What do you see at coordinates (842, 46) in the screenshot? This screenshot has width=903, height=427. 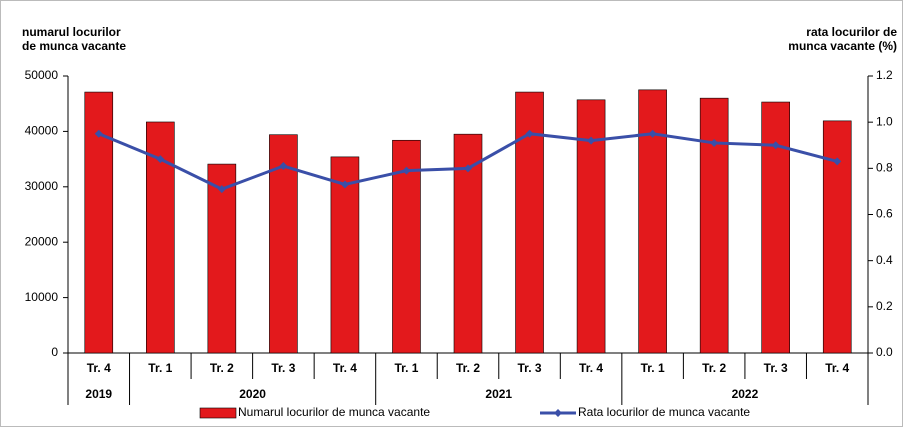 I see `y2-axis-label: munca vacante (%)` at bounding box center [842, 46].